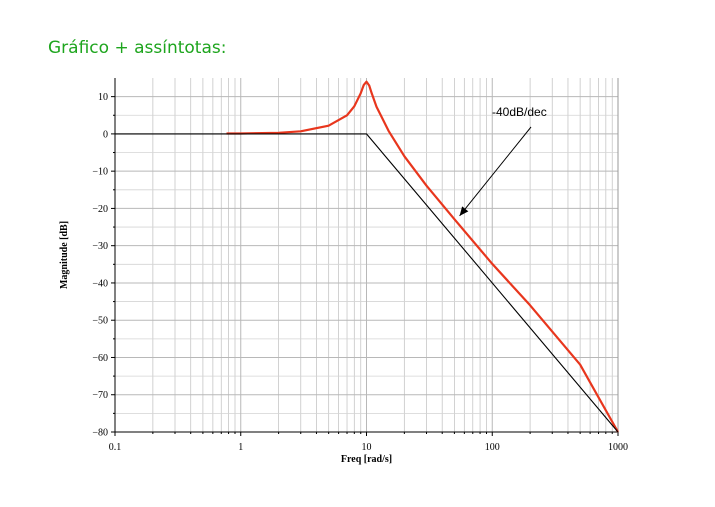 This screenshot has width=715, height=507. What do you see at coordinates (100, 395) in the screenshot?
I see `y-tick-label: −70` at bounding box center [100, 395].